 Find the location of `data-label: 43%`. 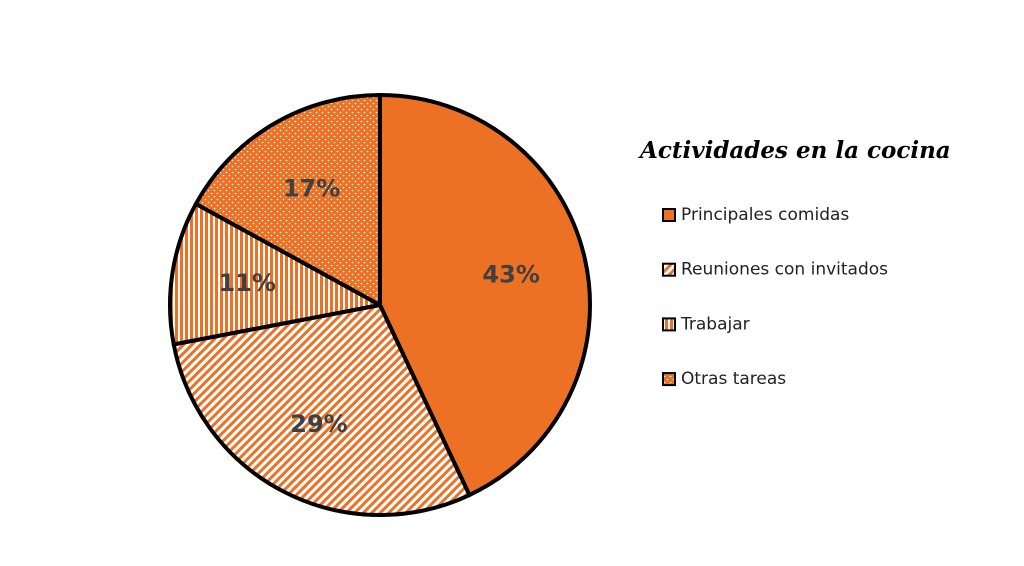

data-label: 43% is located at coordinates (510, 275).